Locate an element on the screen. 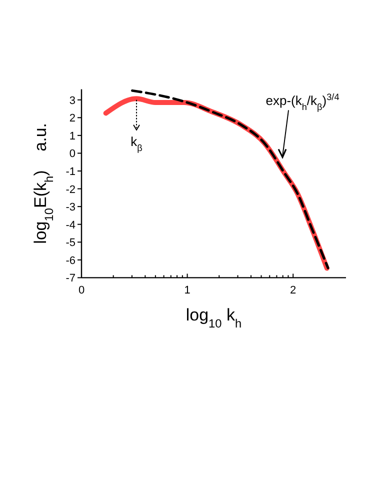 This screenshot has height=488, width=374. y-tick-label: -7 is located at coordinates (71, 278).